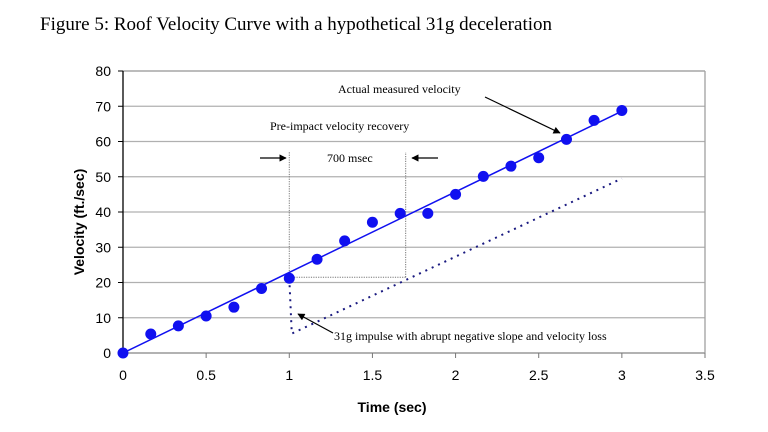  Describe the element at coordinates (289, 375) in the screenshot. I see `x-tick-label: 1` at that location.